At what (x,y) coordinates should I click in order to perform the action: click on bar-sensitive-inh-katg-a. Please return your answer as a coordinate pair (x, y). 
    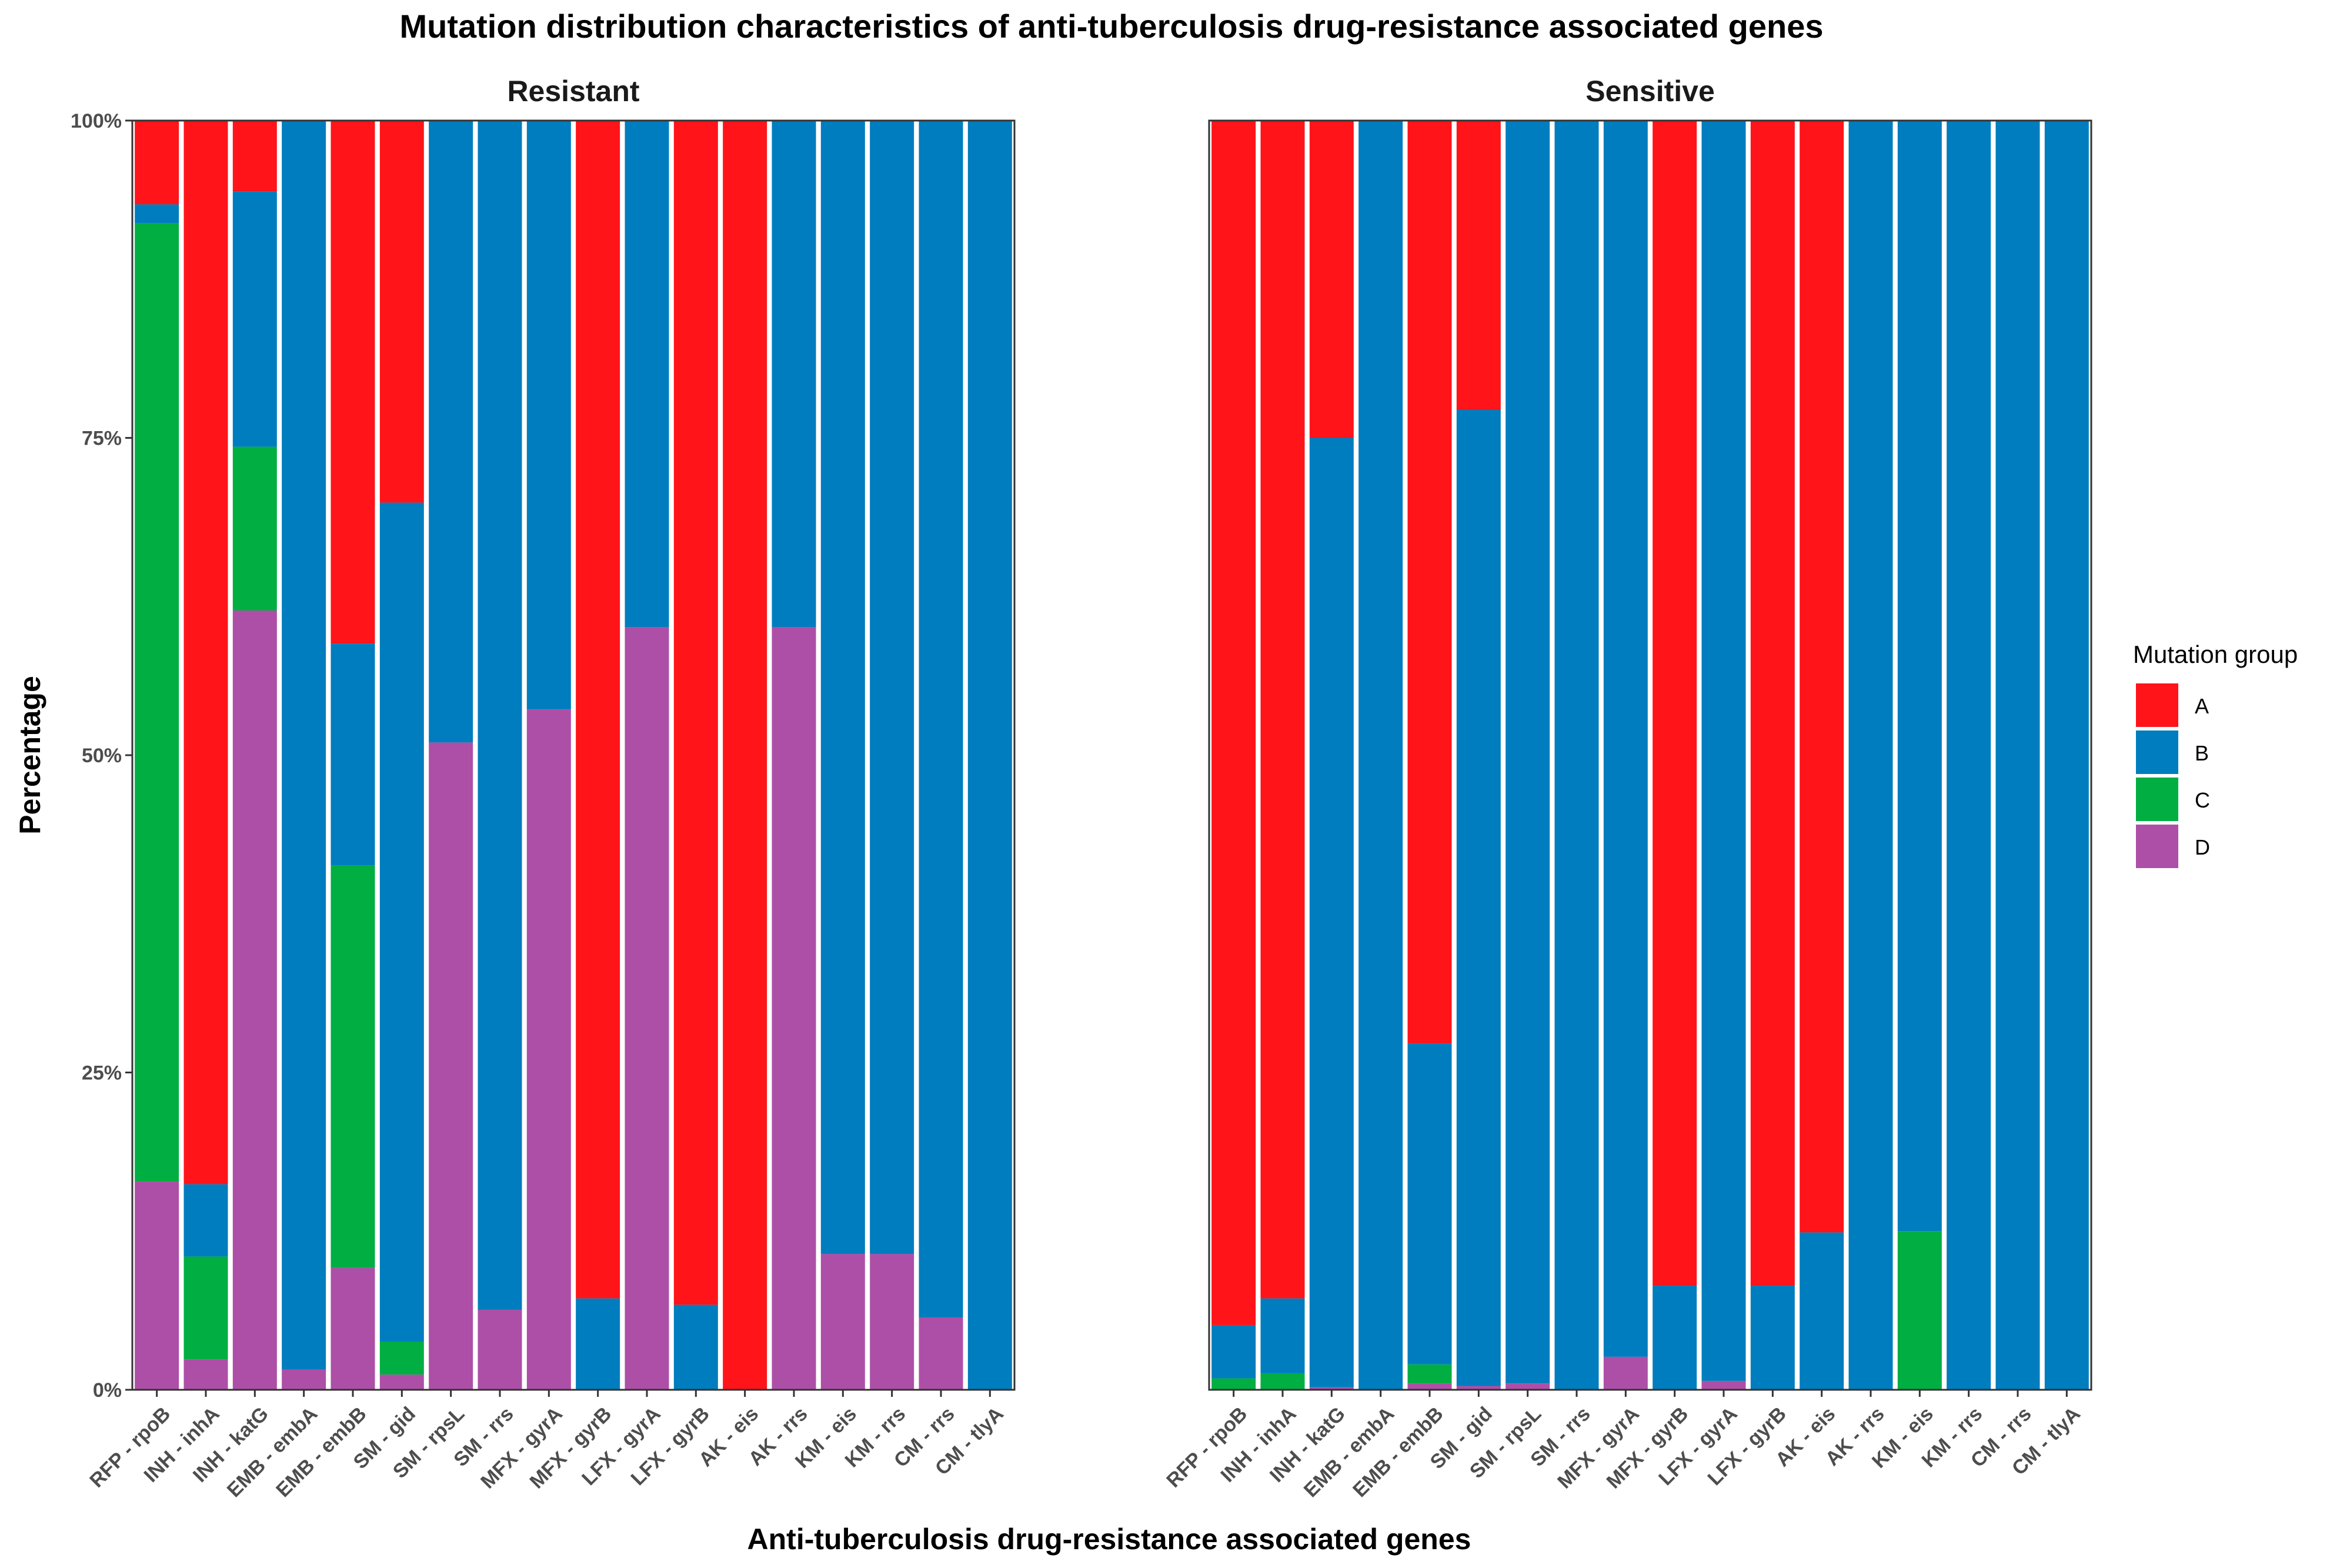
    Looking at the image, I should click on (1331, 279).